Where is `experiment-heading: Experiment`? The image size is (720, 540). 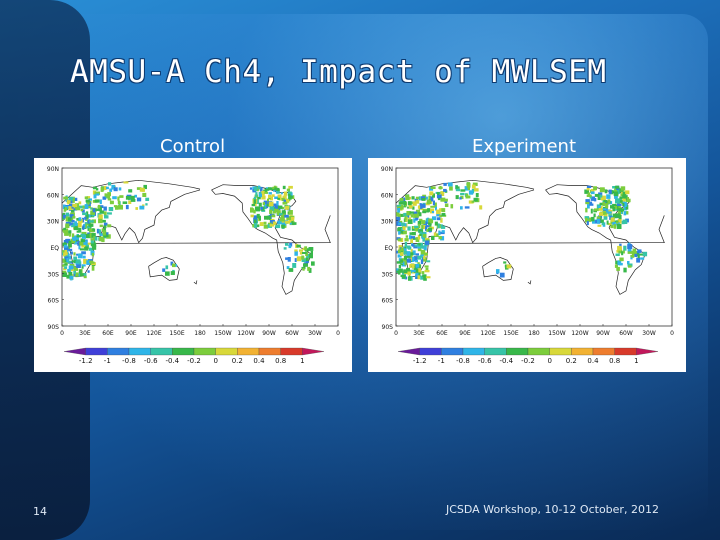 experiment-heading: Experiment is located at coordinates (524, 146).